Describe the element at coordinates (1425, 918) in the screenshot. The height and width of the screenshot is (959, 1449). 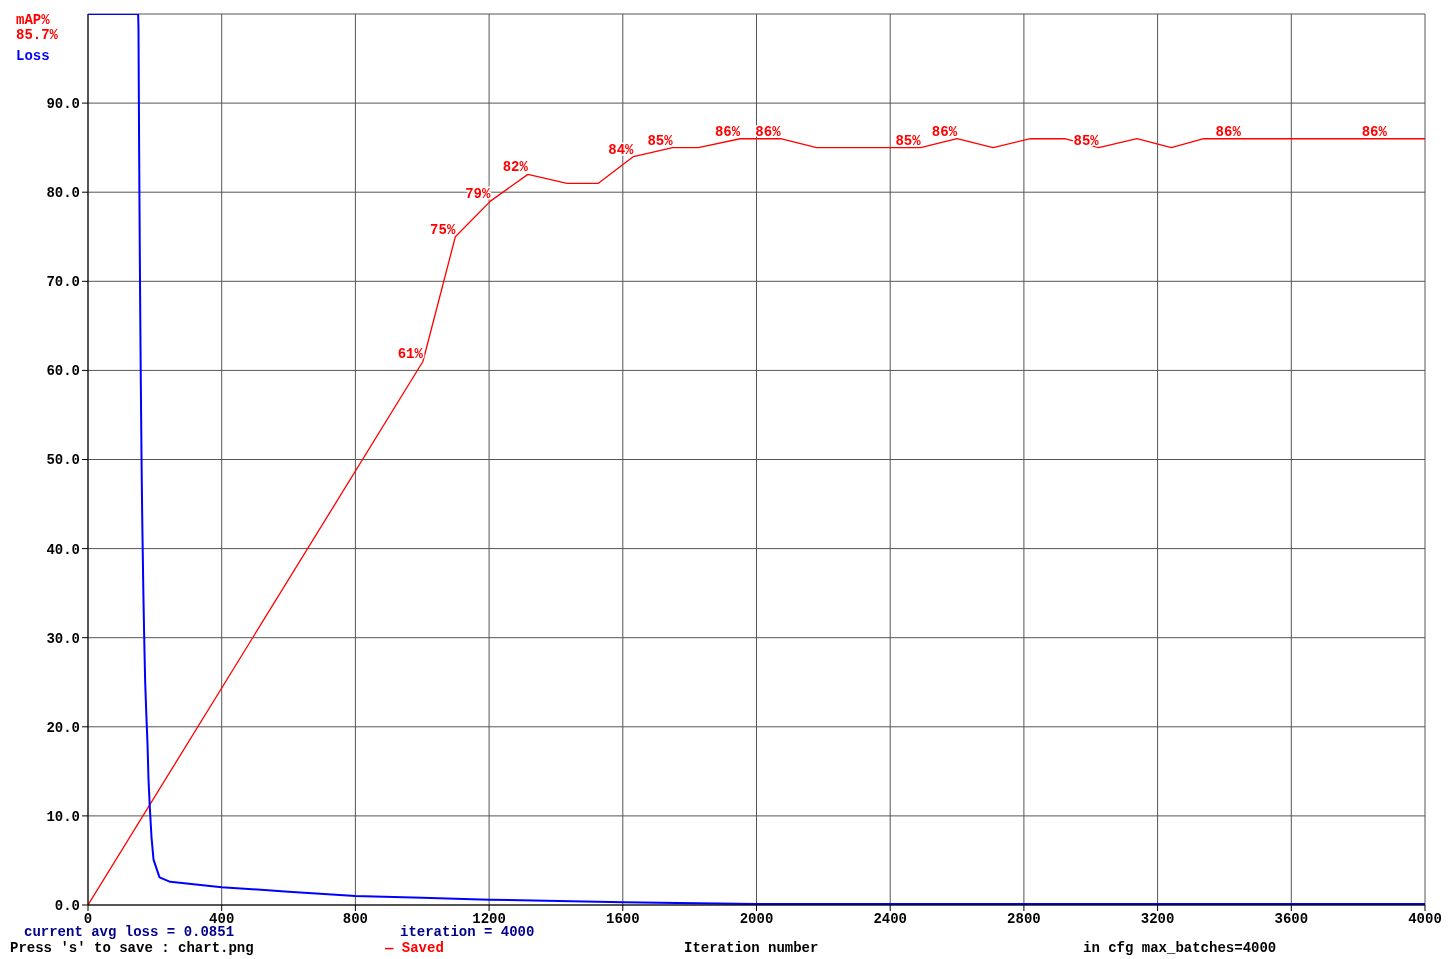
I see `x-tick-label: 4000` at that location.